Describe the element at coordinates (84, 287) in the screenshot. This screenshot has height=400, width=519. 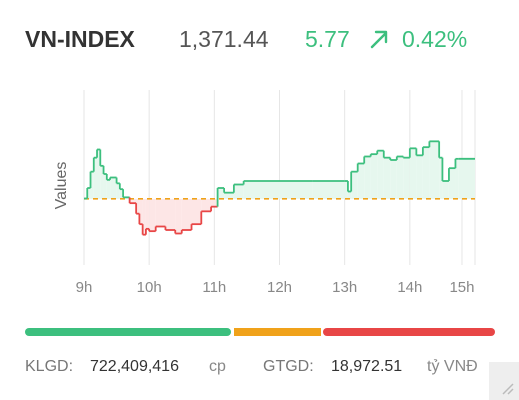
I see `x-tick-label: 9h` at that location.